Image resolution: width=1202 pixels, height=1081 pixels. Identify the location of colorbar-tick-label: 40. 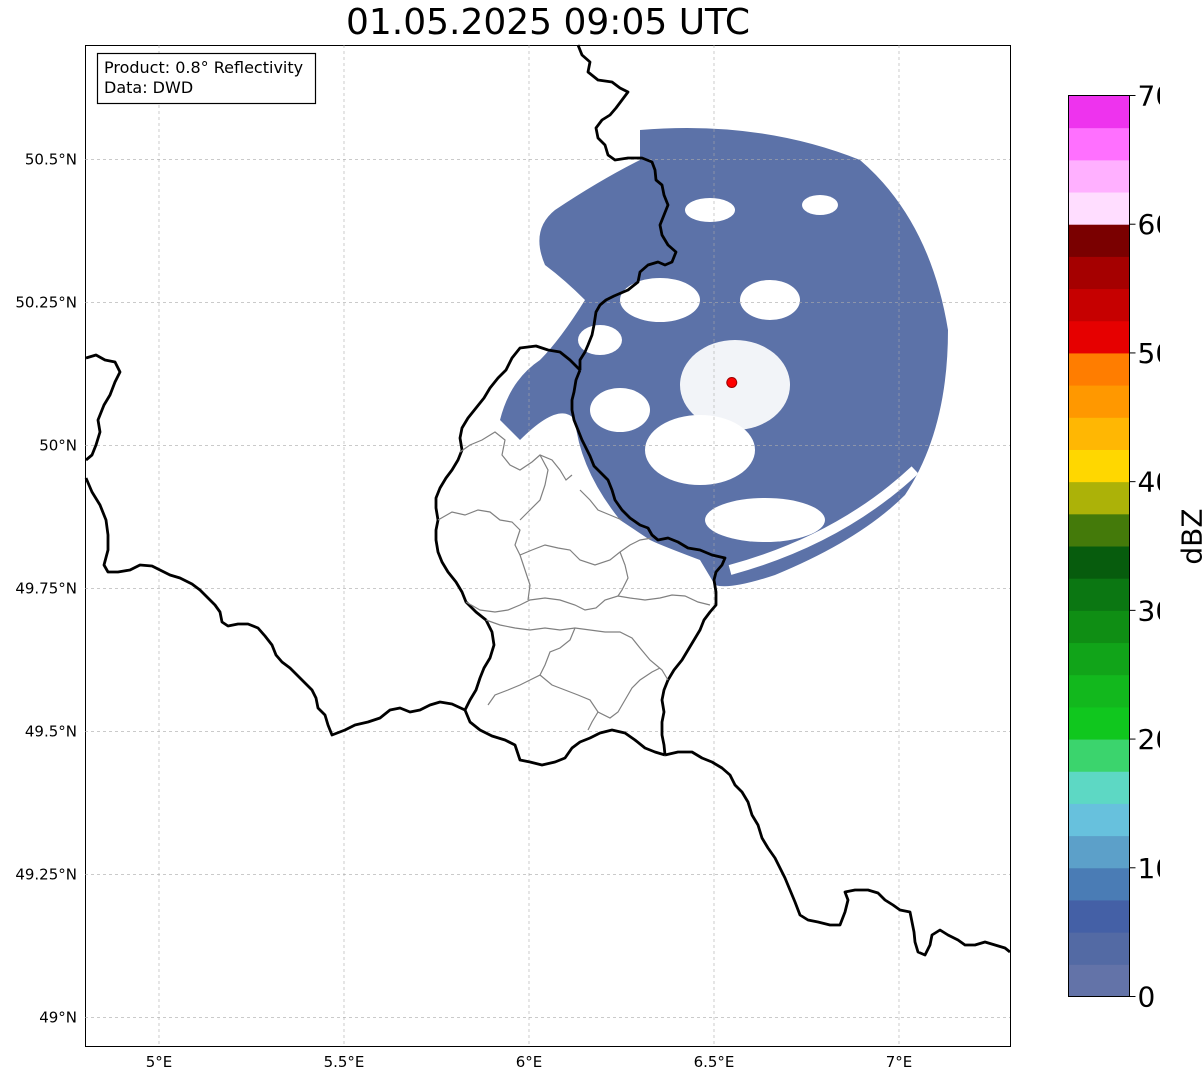
(1149, 482).